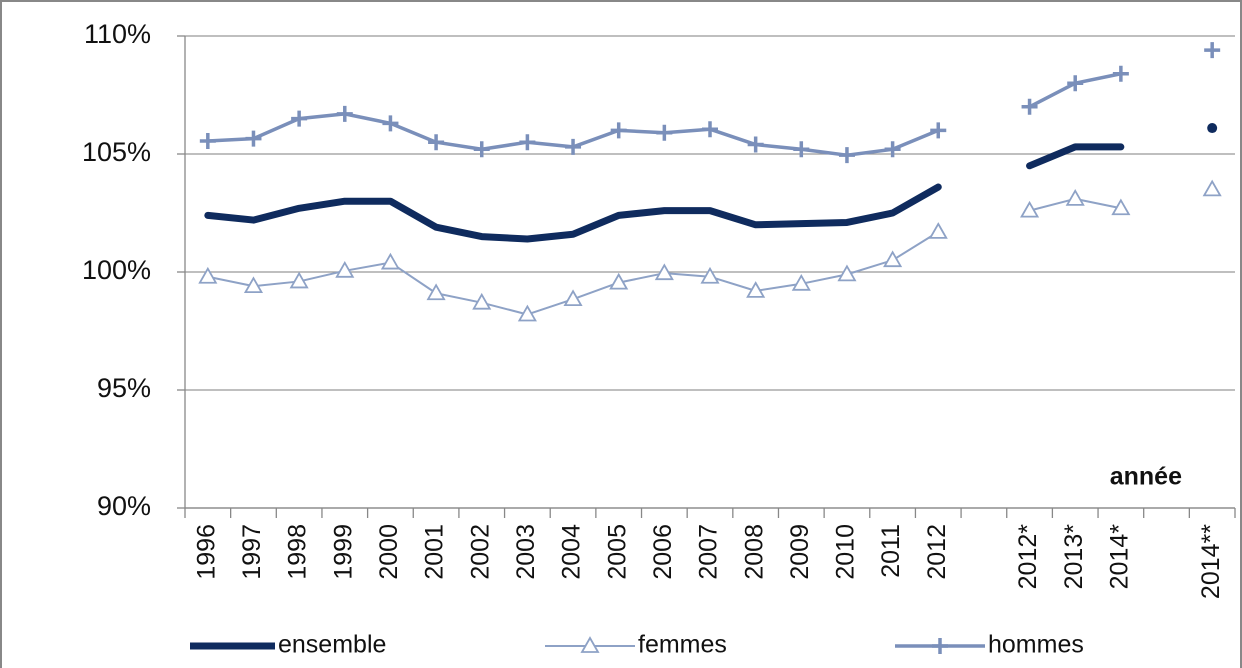 The height and width of the screenshot is (668, 1242). Describe the element at coordinates (1146, 477) in the screenshot. I see `x-axis-label: année` at that location.